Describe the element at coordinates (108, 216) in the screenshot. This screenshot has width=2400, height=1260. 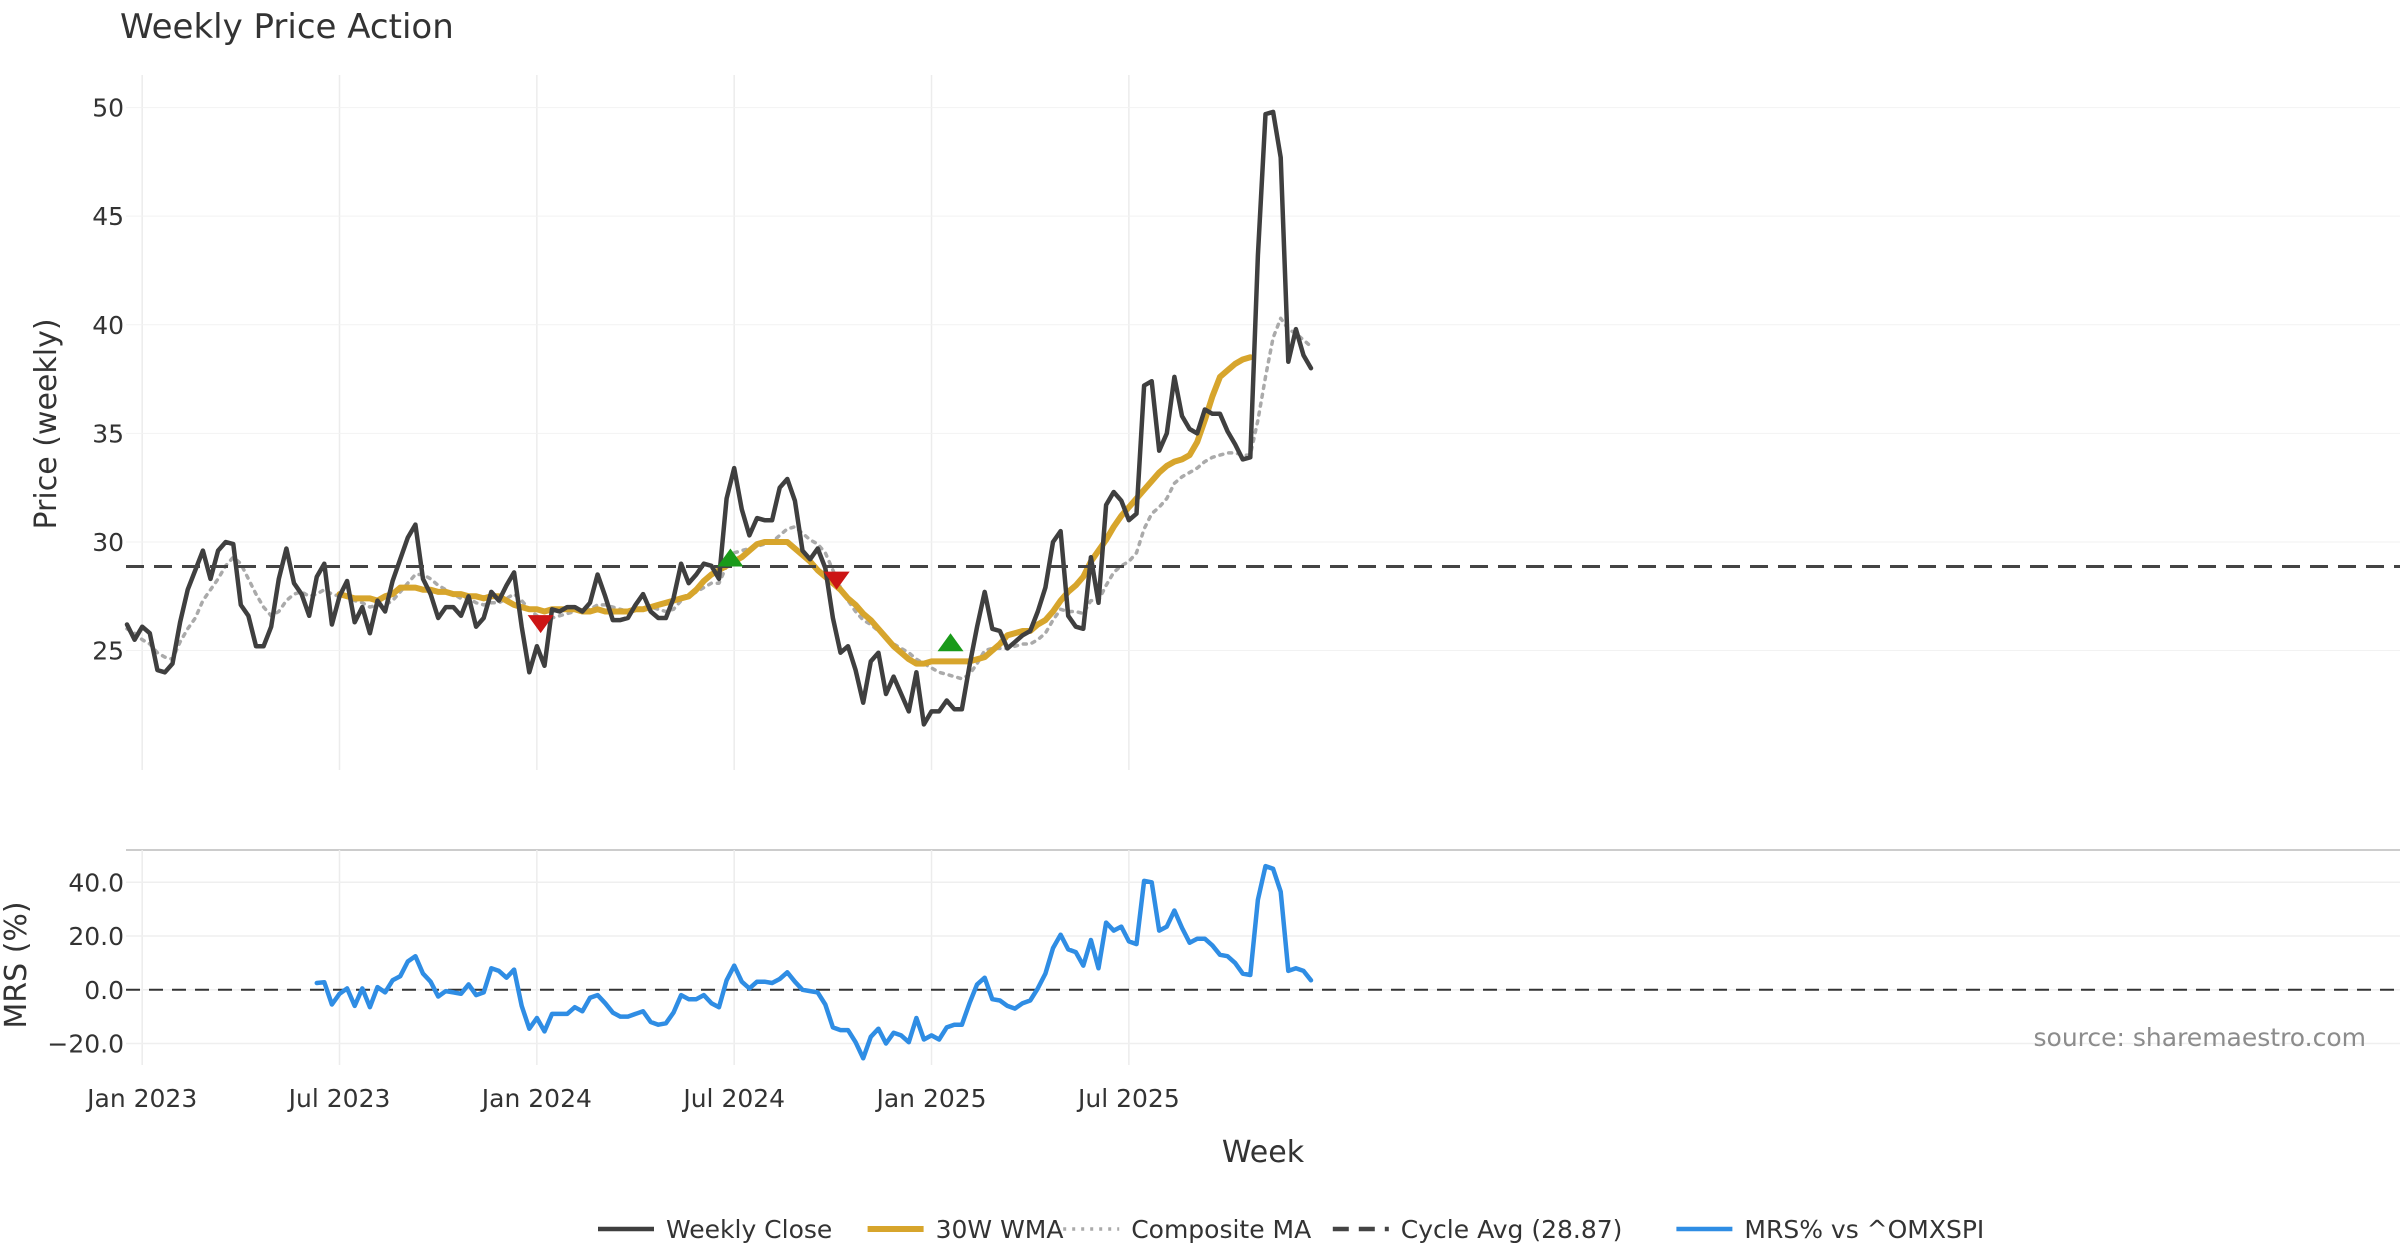
I see `price-y-tick-45: 45` at that location.